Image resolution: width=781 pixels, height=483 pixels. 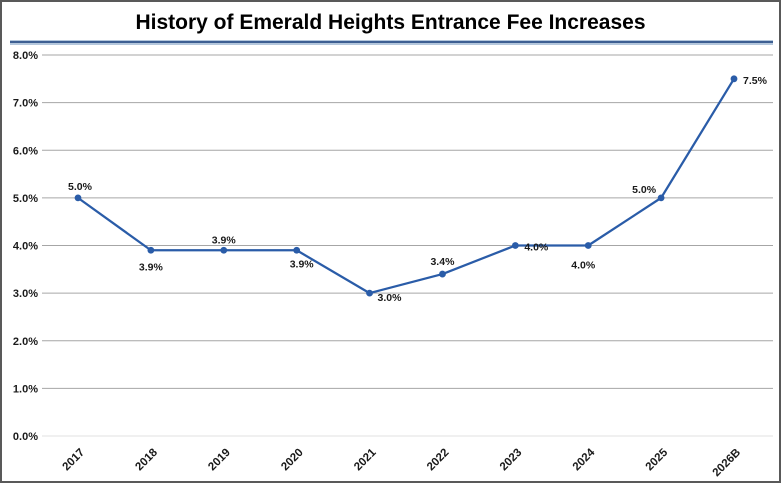 What do you see at coordinates (219, 460) in the screenshot?
I see `x-tick-label: 2019` at bounding box center [219, 460].